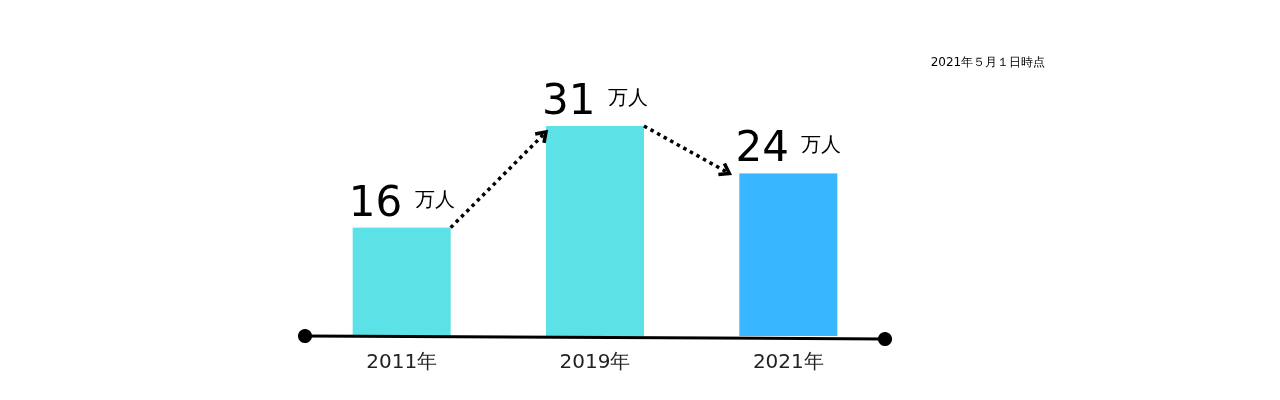 Image resolution: width=1280 pixels, height=400 pixels. Describe the element at coordinates (988, 62) in the screenshot. I see `text: 2021年５月１日時点` at that location.